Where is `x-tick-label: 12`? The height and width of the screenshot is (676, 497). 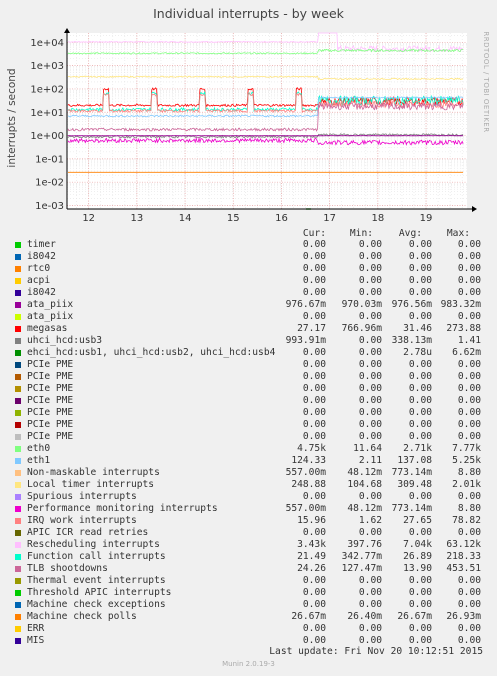
x-tick-label: 12 is located at coordinates (88, 218).